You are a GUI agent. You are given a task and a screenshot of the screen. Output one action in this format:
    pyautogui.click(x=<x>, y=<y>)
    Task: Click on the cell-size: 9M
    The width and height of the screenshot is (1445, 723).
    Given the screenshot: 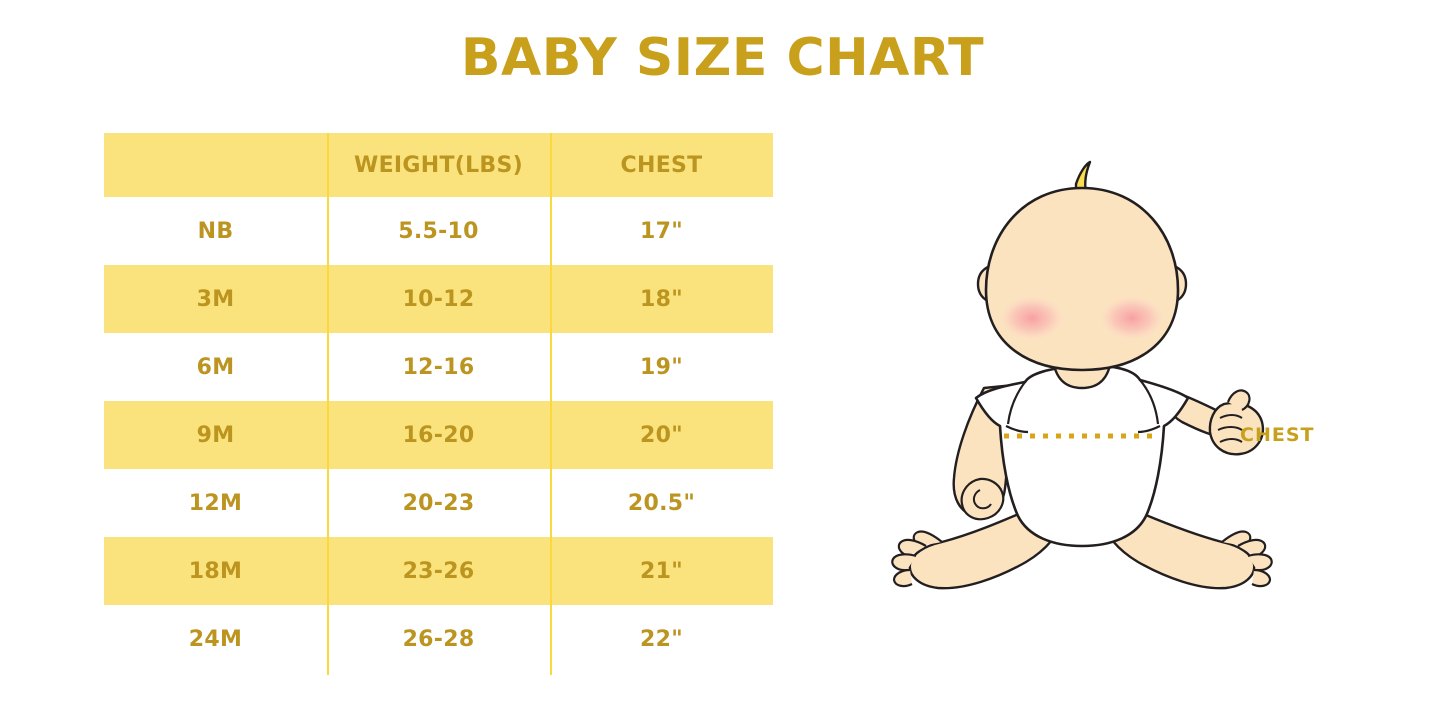 What is the action you would take?
    pyautogui.click(x=215, y=435)
    